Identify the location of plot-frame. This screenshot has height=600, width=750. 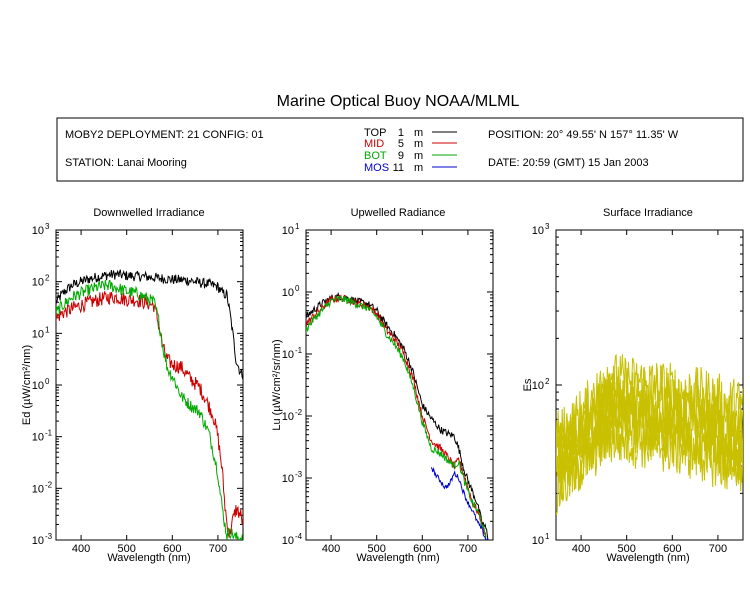
(399, 385).